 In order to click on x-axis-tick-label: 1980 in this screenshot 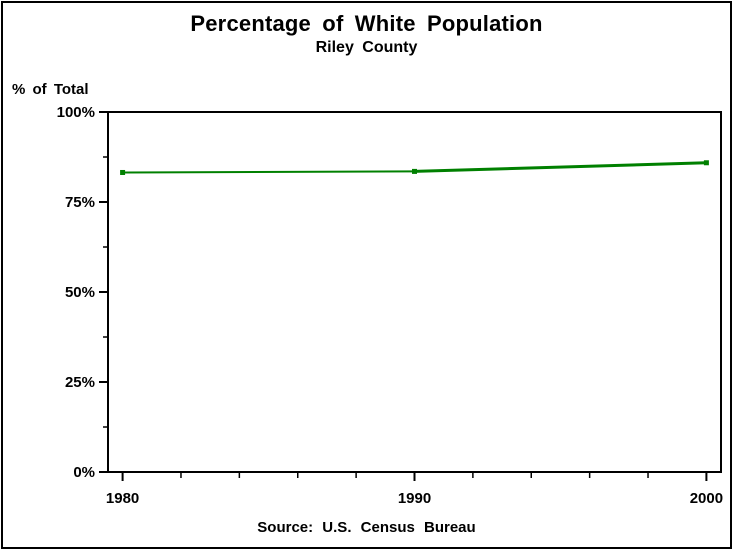, I will do `click(122, 498)`.